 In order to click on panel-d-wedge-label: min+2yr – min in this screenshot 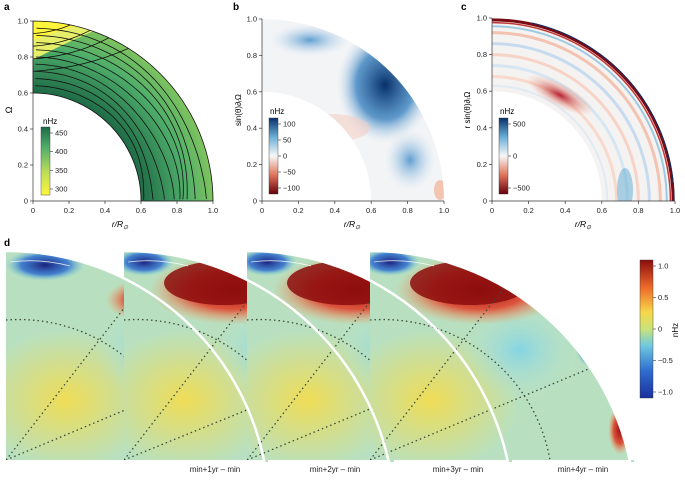, I will do `click(335, 469)`.